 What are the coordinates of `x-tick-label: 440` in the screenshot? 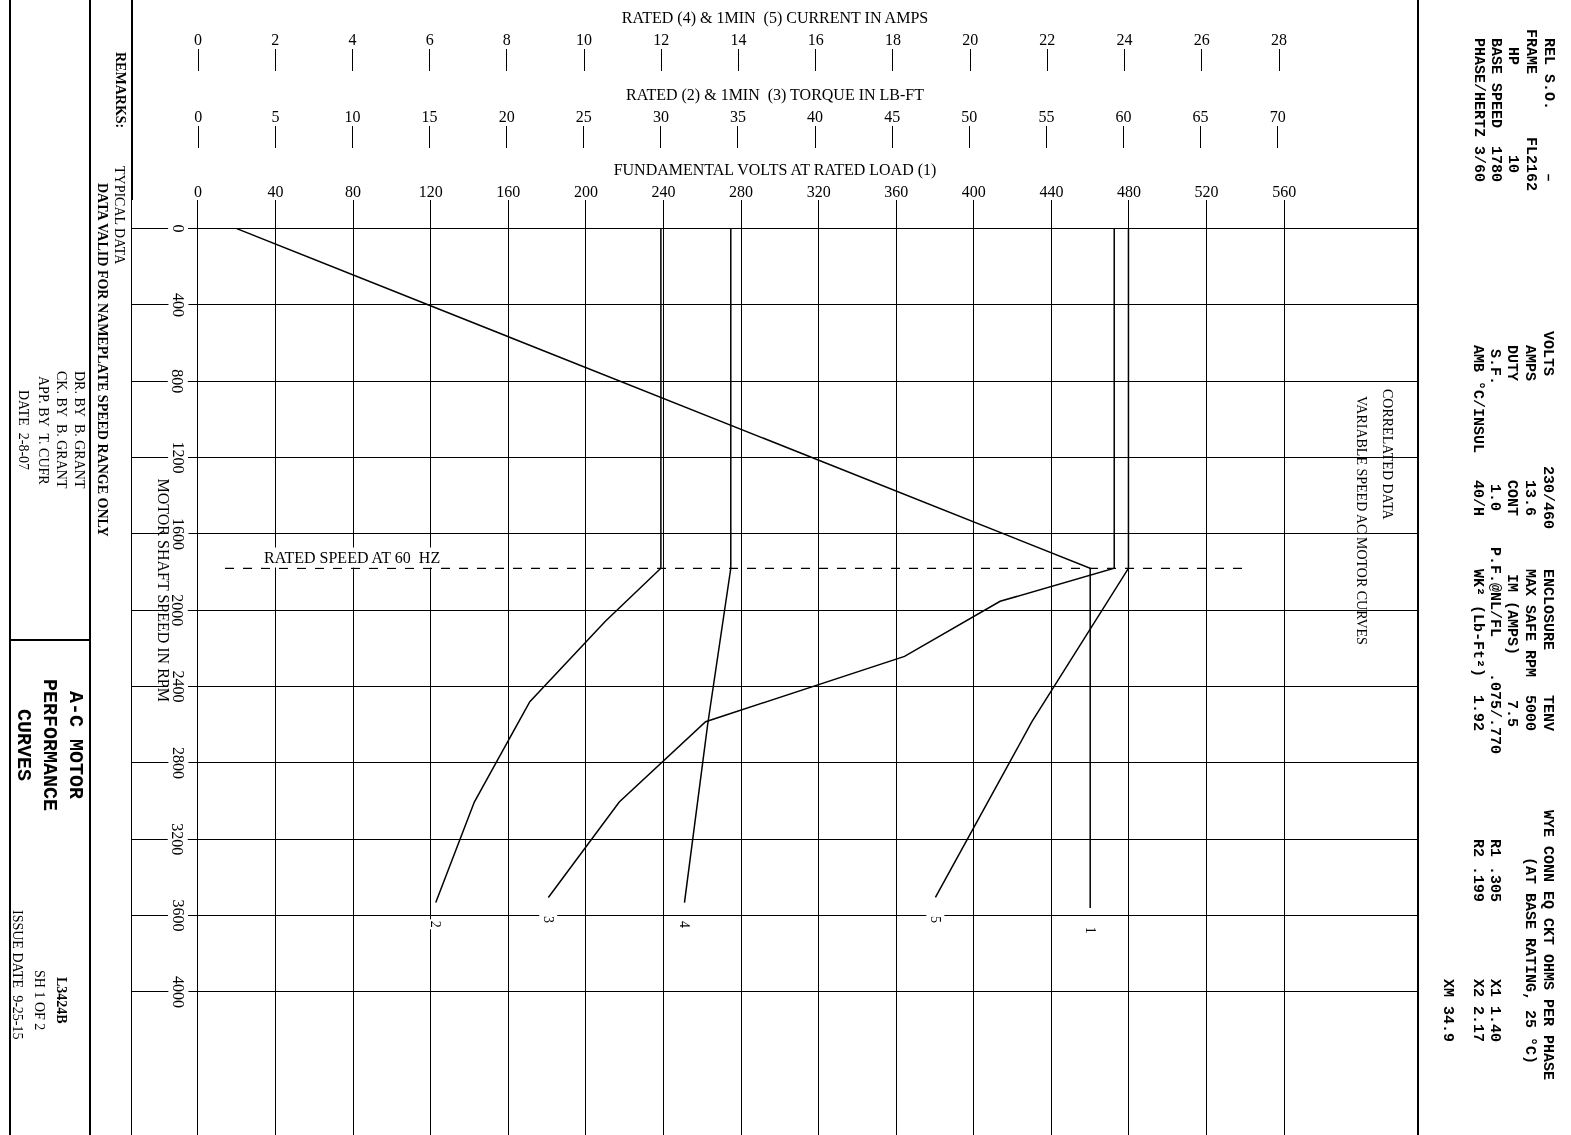 It's located at (1051, 191).